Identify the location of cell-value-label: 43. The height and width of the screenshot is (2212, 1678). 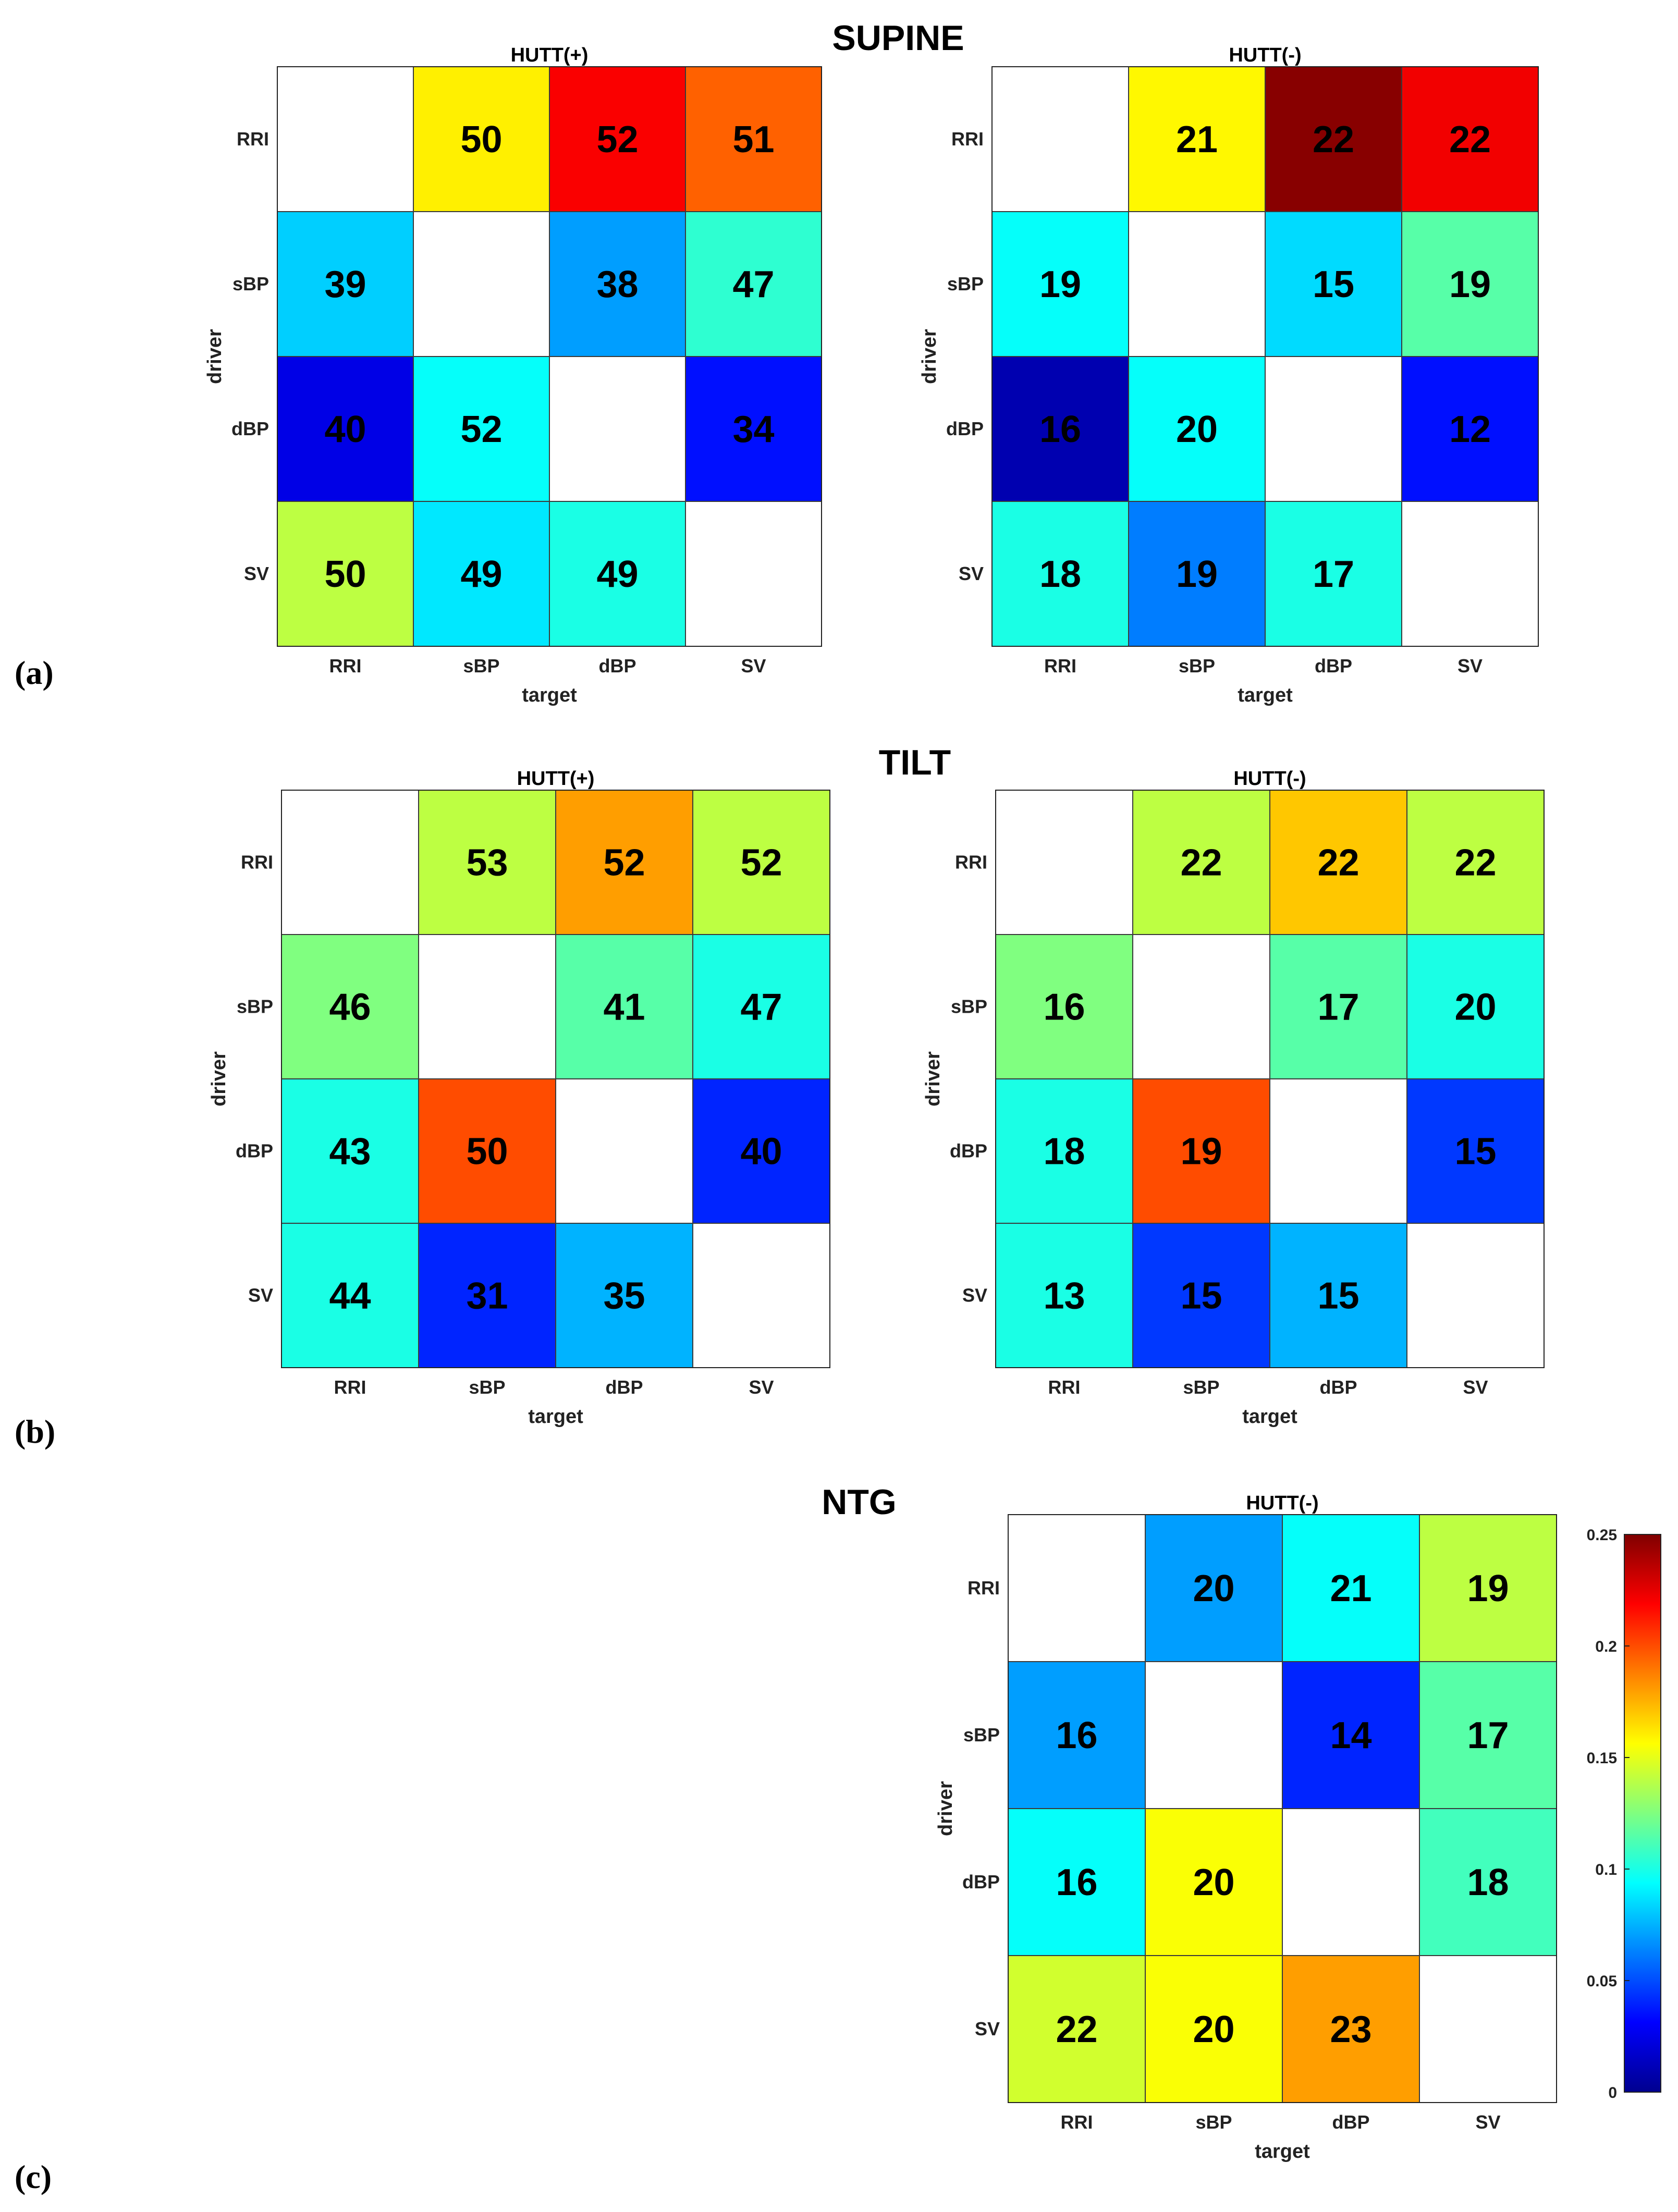
(350, 1152).